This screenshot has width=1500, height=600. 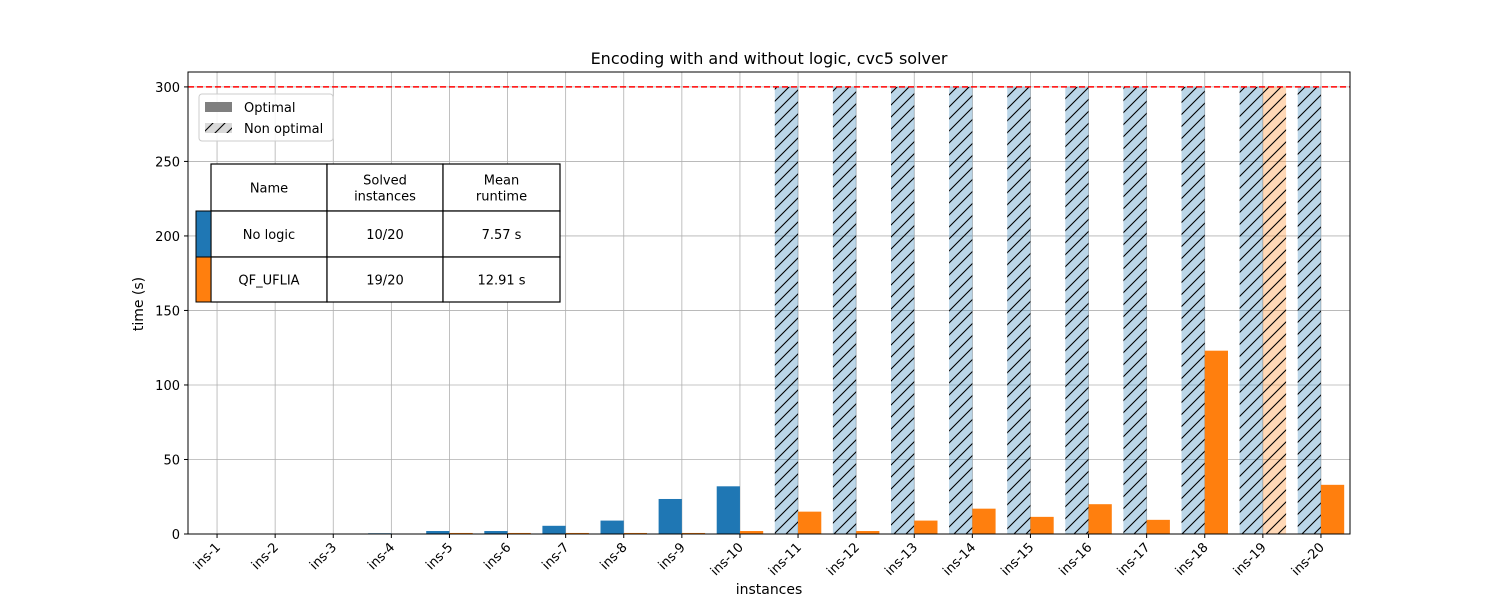 What do you see at coordinates (497, 556) in the screenshot?
I see `x-tick-label: ins-6` at bounding box center [497, 556].